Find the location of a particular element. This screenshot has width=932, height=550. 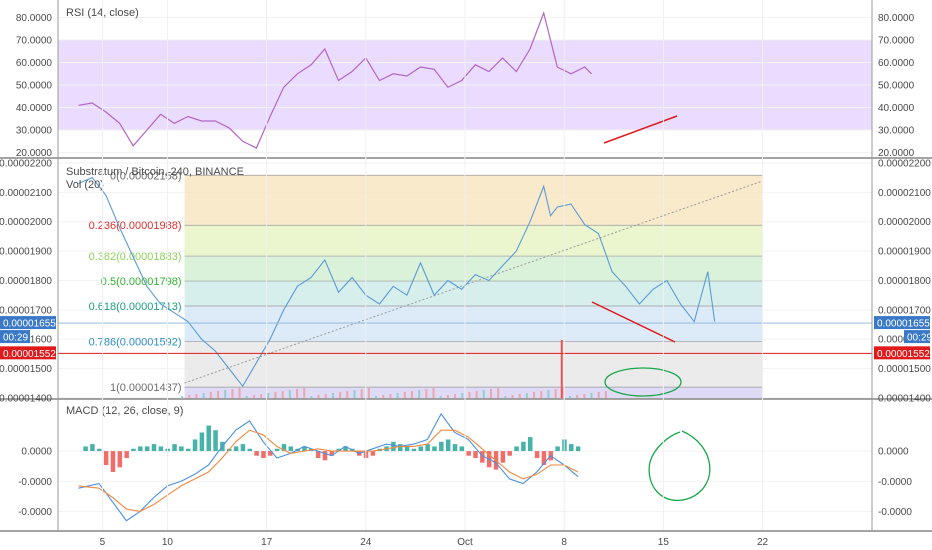

price-right-tick-label: 0.00001700 is located at coordinates (904, 310).